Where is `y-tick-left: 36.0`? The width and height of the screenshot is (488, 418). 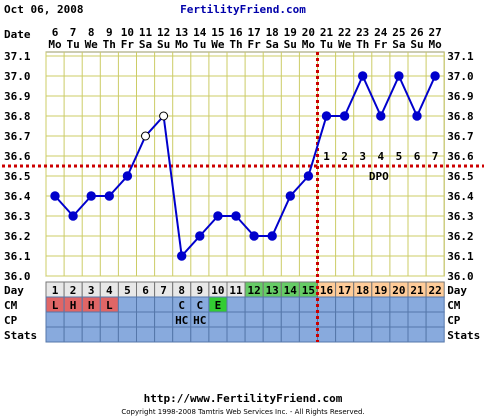 y-tick-left: 36.0 is located at coordinates (17, 276).